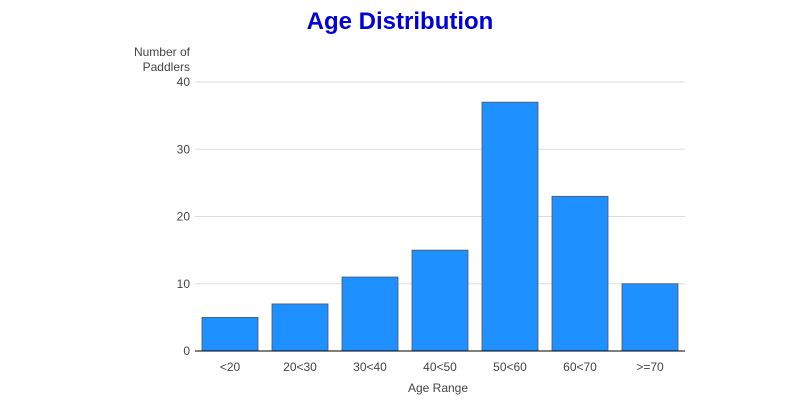 This screenshot has width=800, height=400. I want to click on x-tick-label: <20, so click(230, 367).